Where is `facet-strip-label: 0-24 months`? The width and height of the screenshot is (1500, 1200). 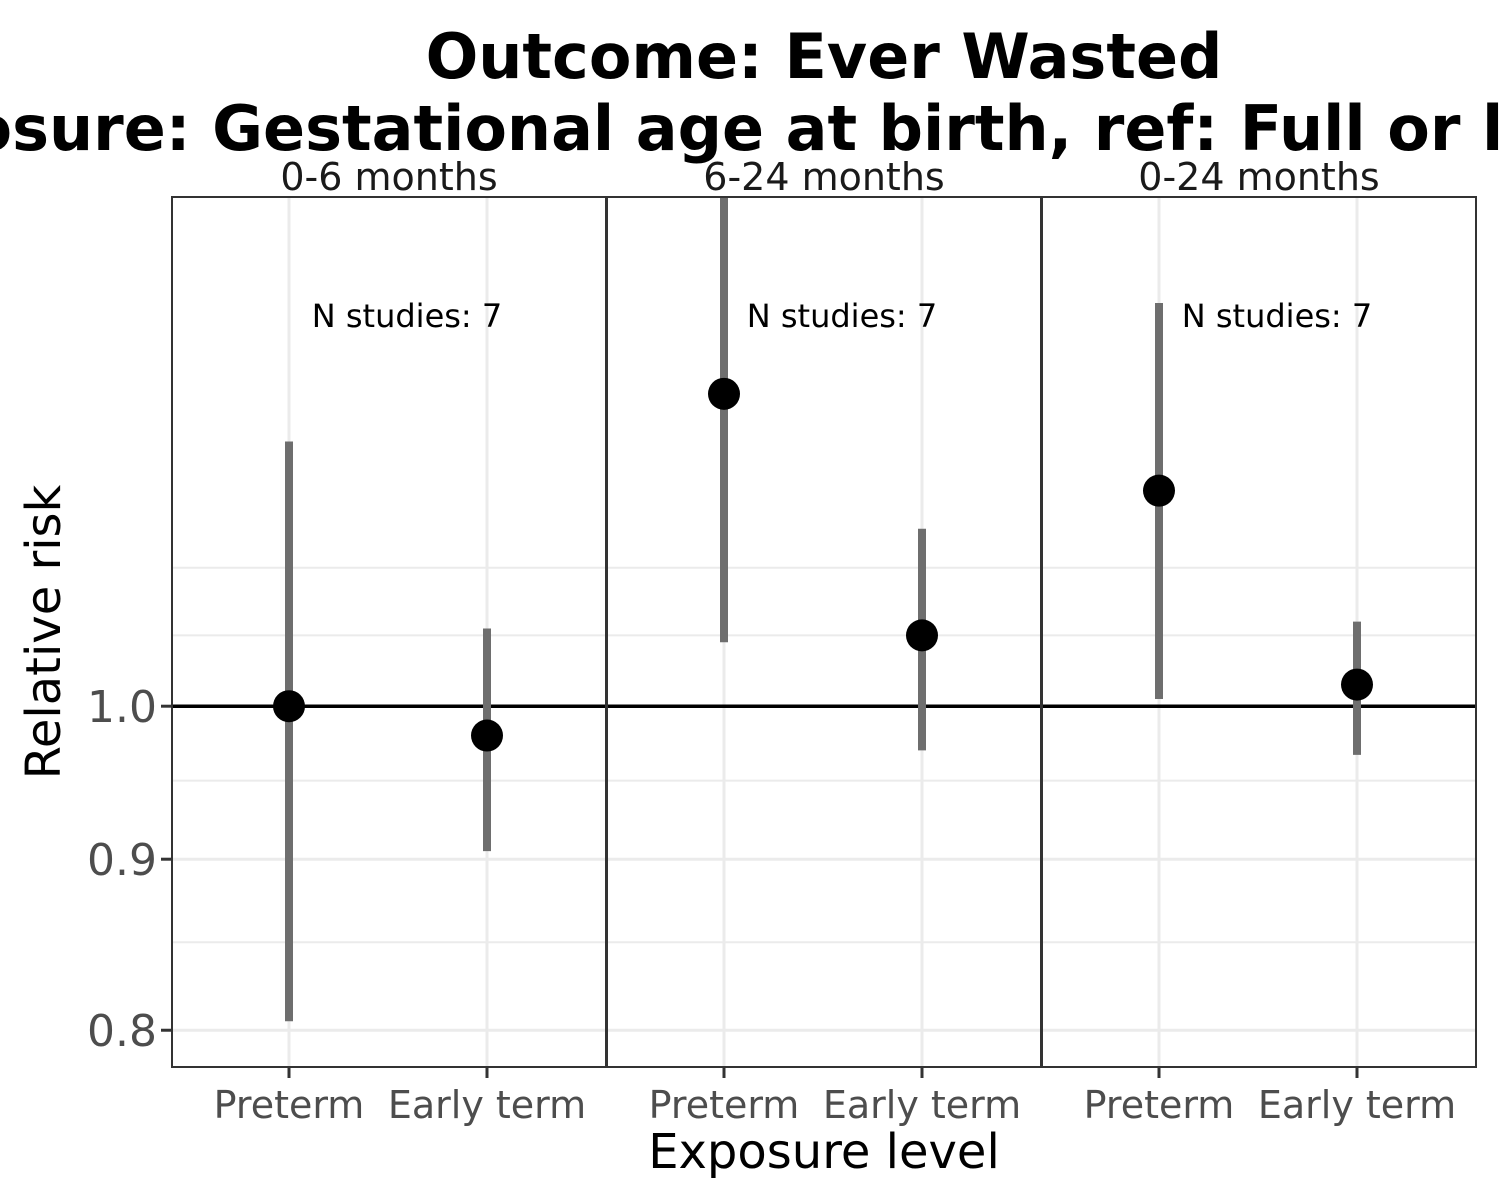
facet-strip-label: 0-24 months is located at coordinates (1258, 177).